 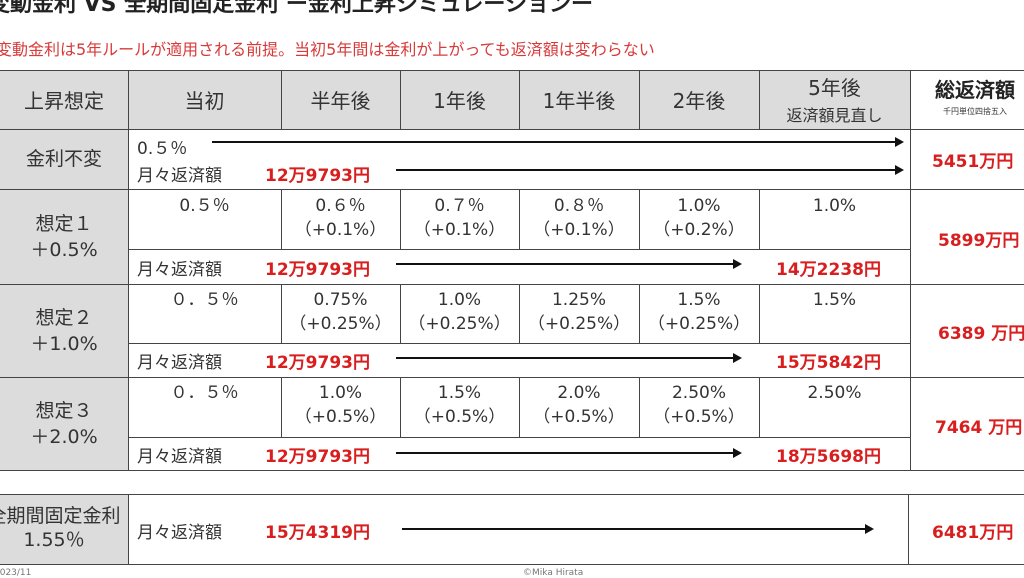 I want to click on scenario-name: 想定３, so click(x=64, y=410).